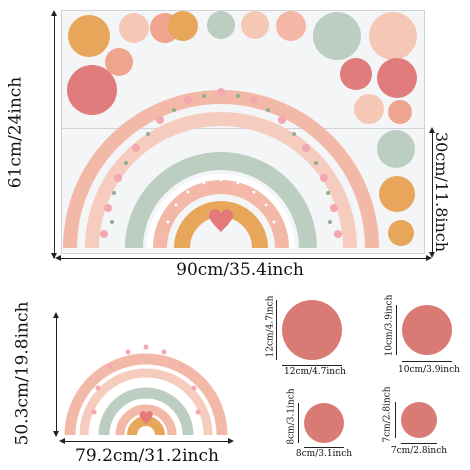 The width and height of the screenshot is (470, 470). Describe the element at coordinates (146, 441) in the screenshot. I see `small-width-ruler-line` at that location.